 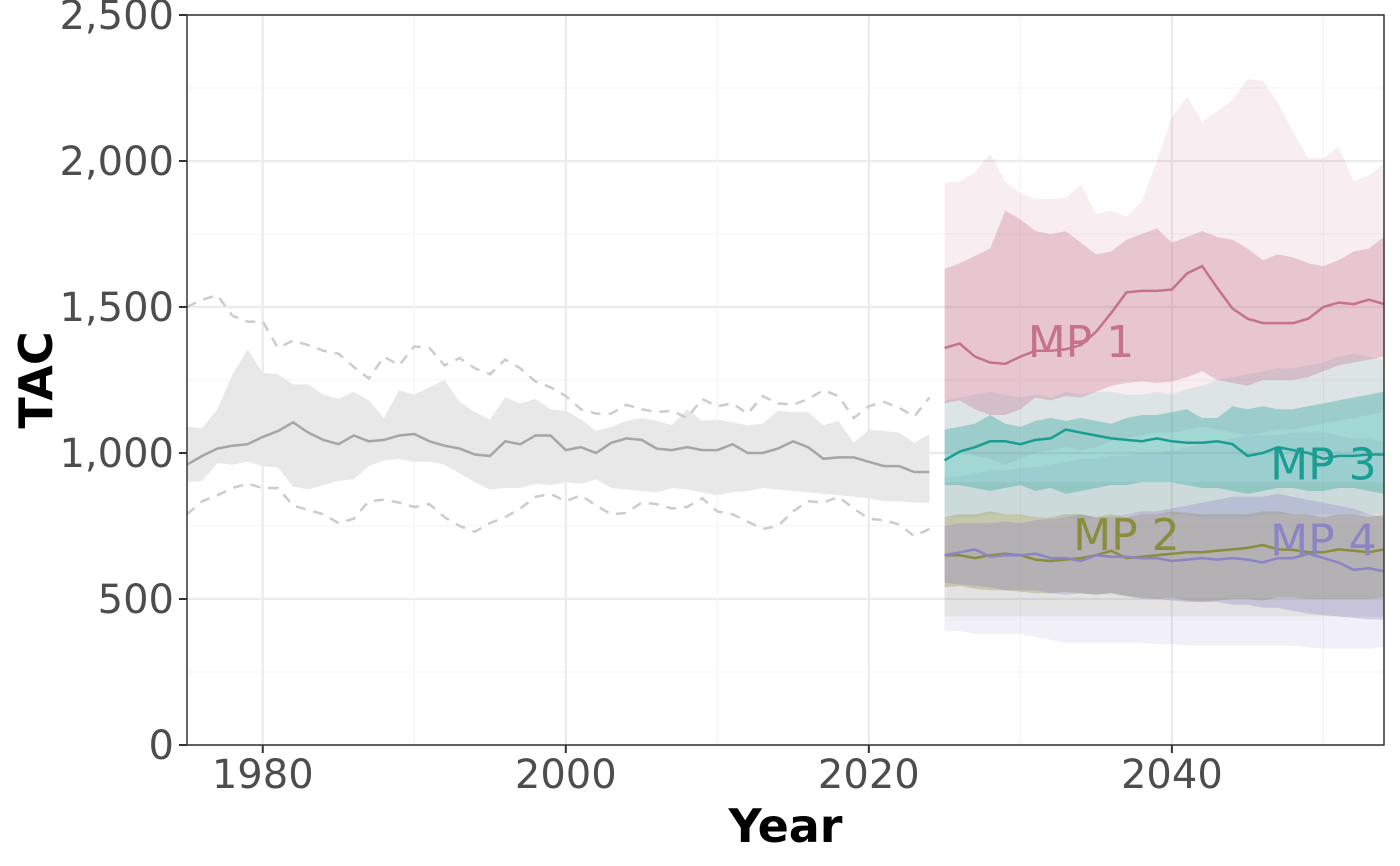 I want to click on x-tick-label: 1980, so click(x=263, y=775).